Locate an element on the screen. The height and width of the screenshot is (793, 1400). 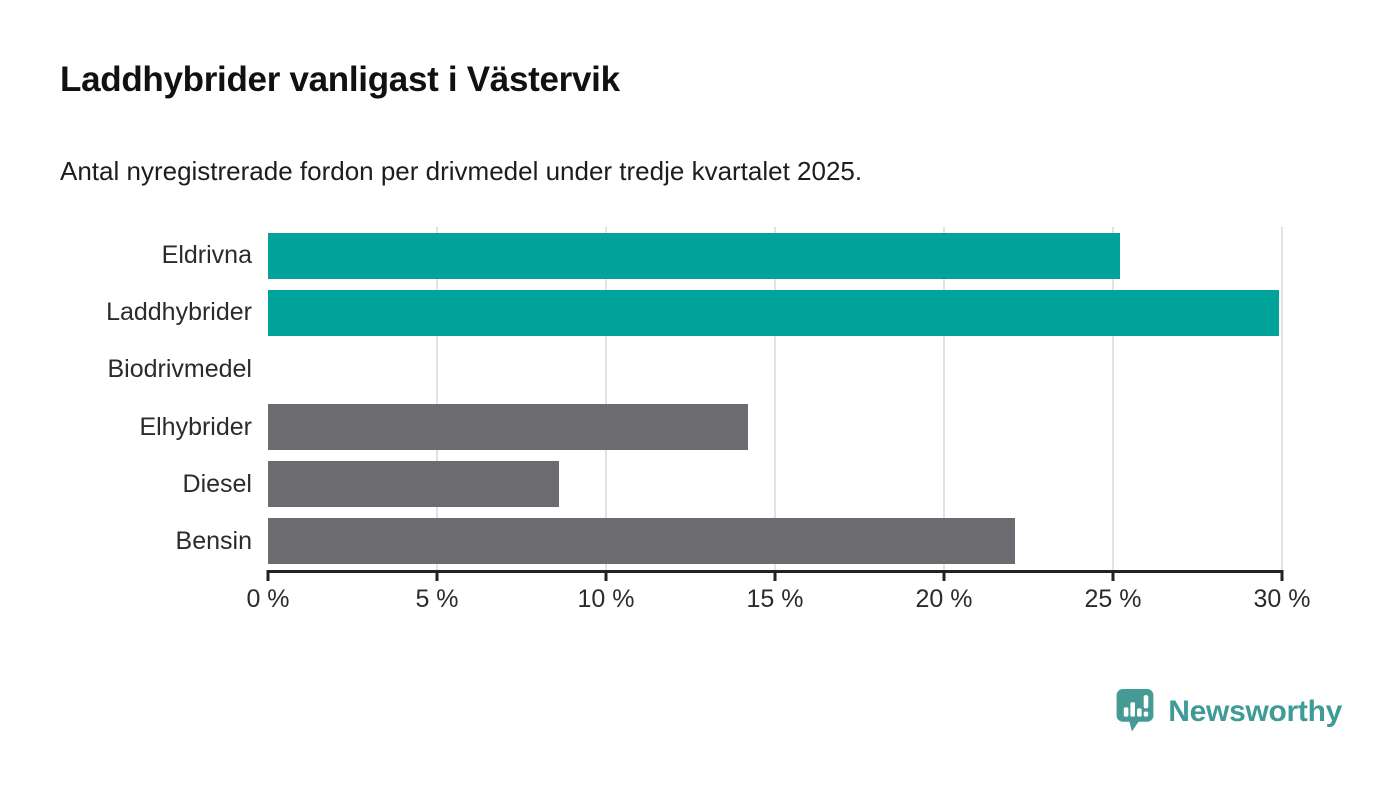
x-axis-tick-label-10: 10 % is located at coordinates (606, 599).